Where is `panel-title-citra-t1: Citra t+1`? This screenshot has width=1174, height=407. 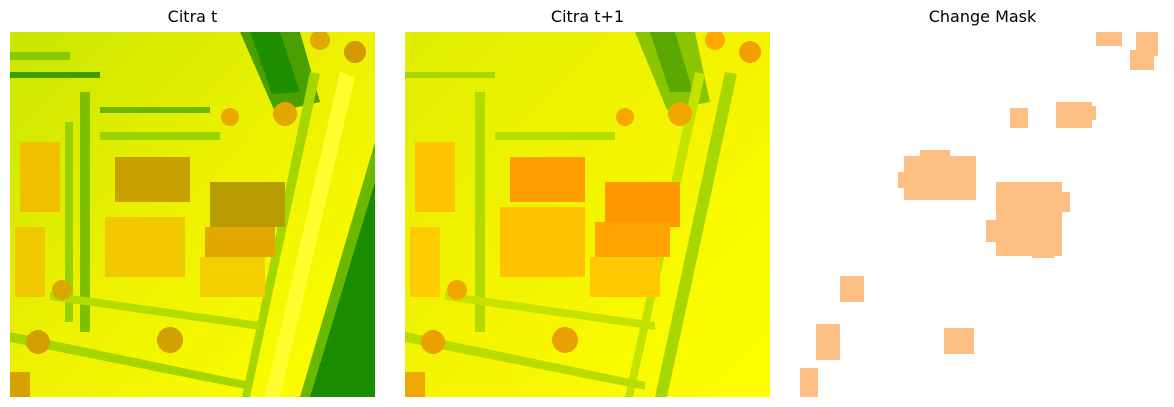 panel-title-citra-t1: Citra t+1 is located at coordinates (587, 16).